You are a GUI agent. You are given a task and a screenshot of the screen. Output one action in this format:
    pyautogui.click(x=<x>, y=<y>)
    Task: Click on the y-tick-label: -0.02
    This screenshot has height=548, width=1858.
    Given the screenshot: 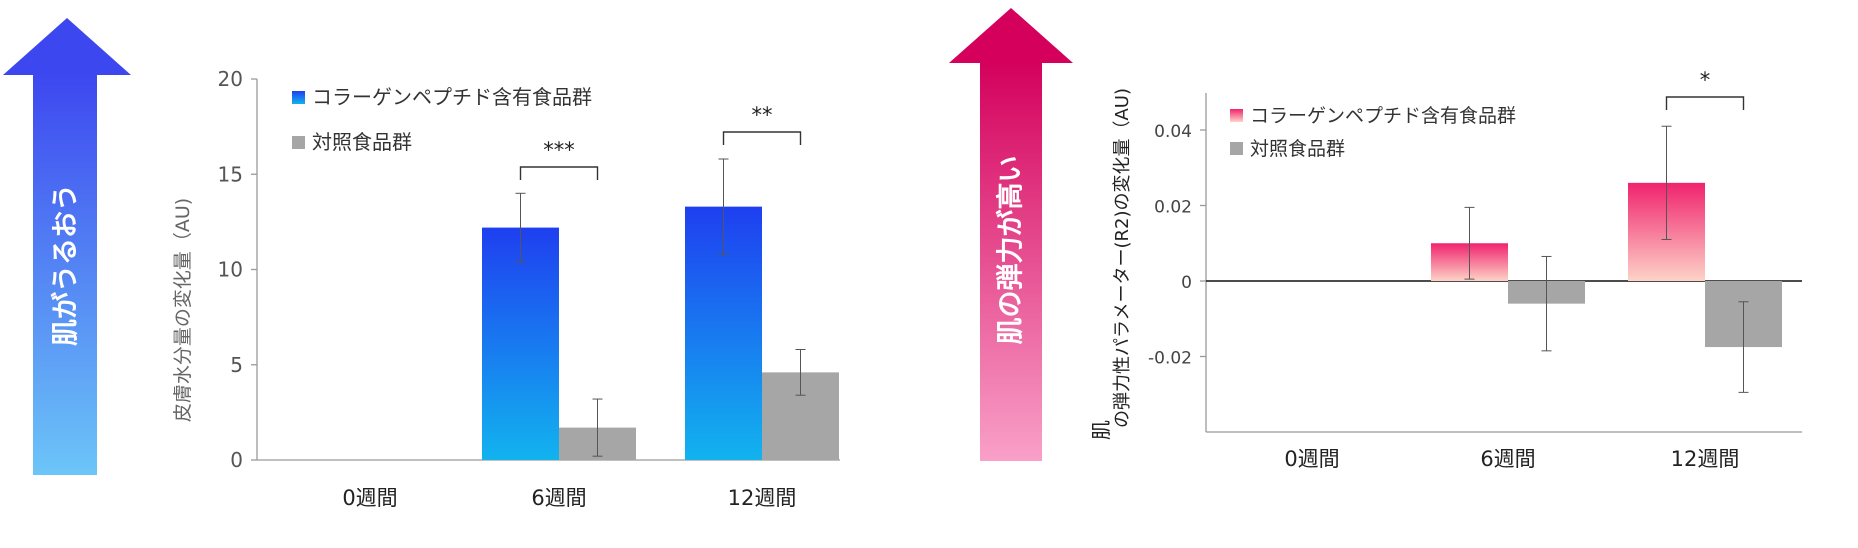 What is the action you would take?
    pyautogui.click(x=1170, y=359)
    